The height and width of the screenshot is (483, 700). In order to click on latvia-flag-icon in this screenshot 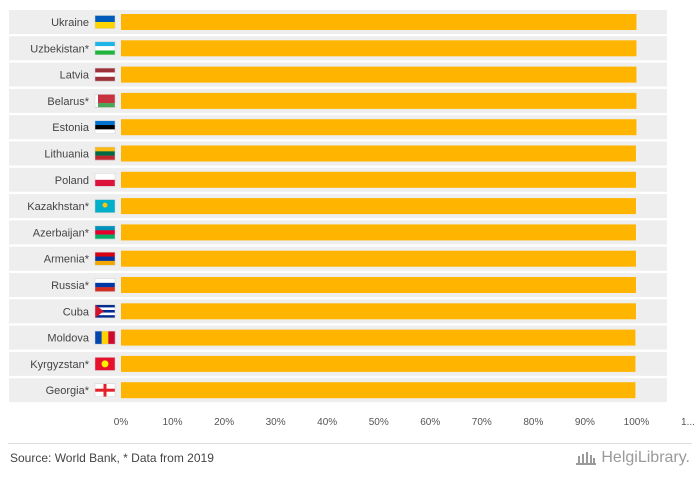, I will do `click(105, 74)`.